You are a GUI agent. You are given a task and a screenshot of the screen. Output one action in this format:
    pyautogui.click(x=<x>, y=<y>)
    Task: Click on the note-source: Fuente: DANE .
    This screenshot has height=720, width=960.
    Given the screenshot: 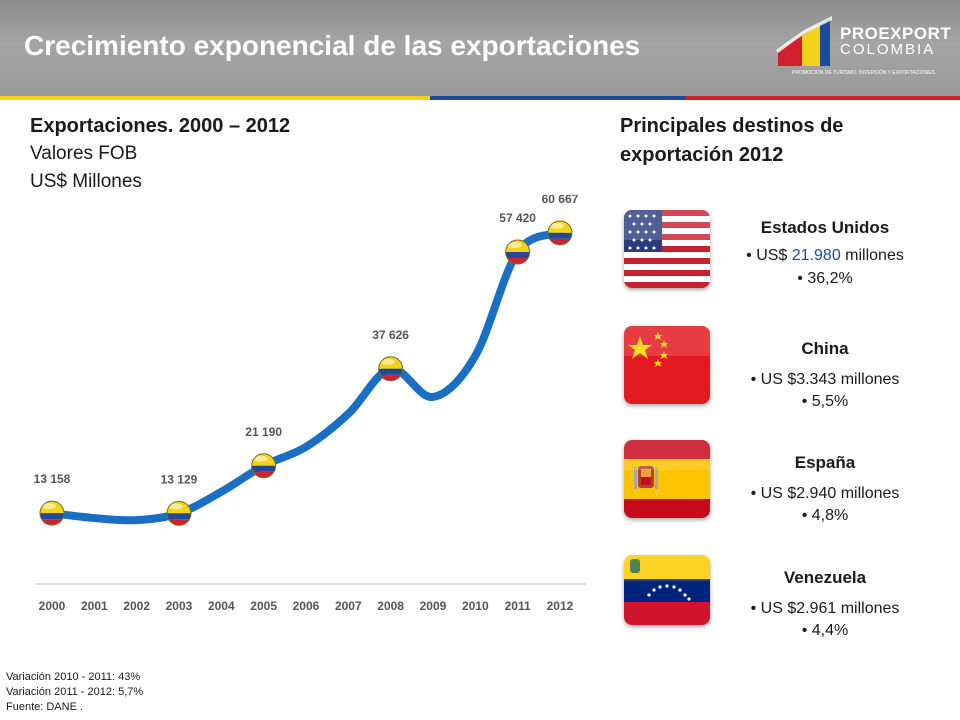 What is the action you would take?
    pyautogui.click(x=45, y=707)
    